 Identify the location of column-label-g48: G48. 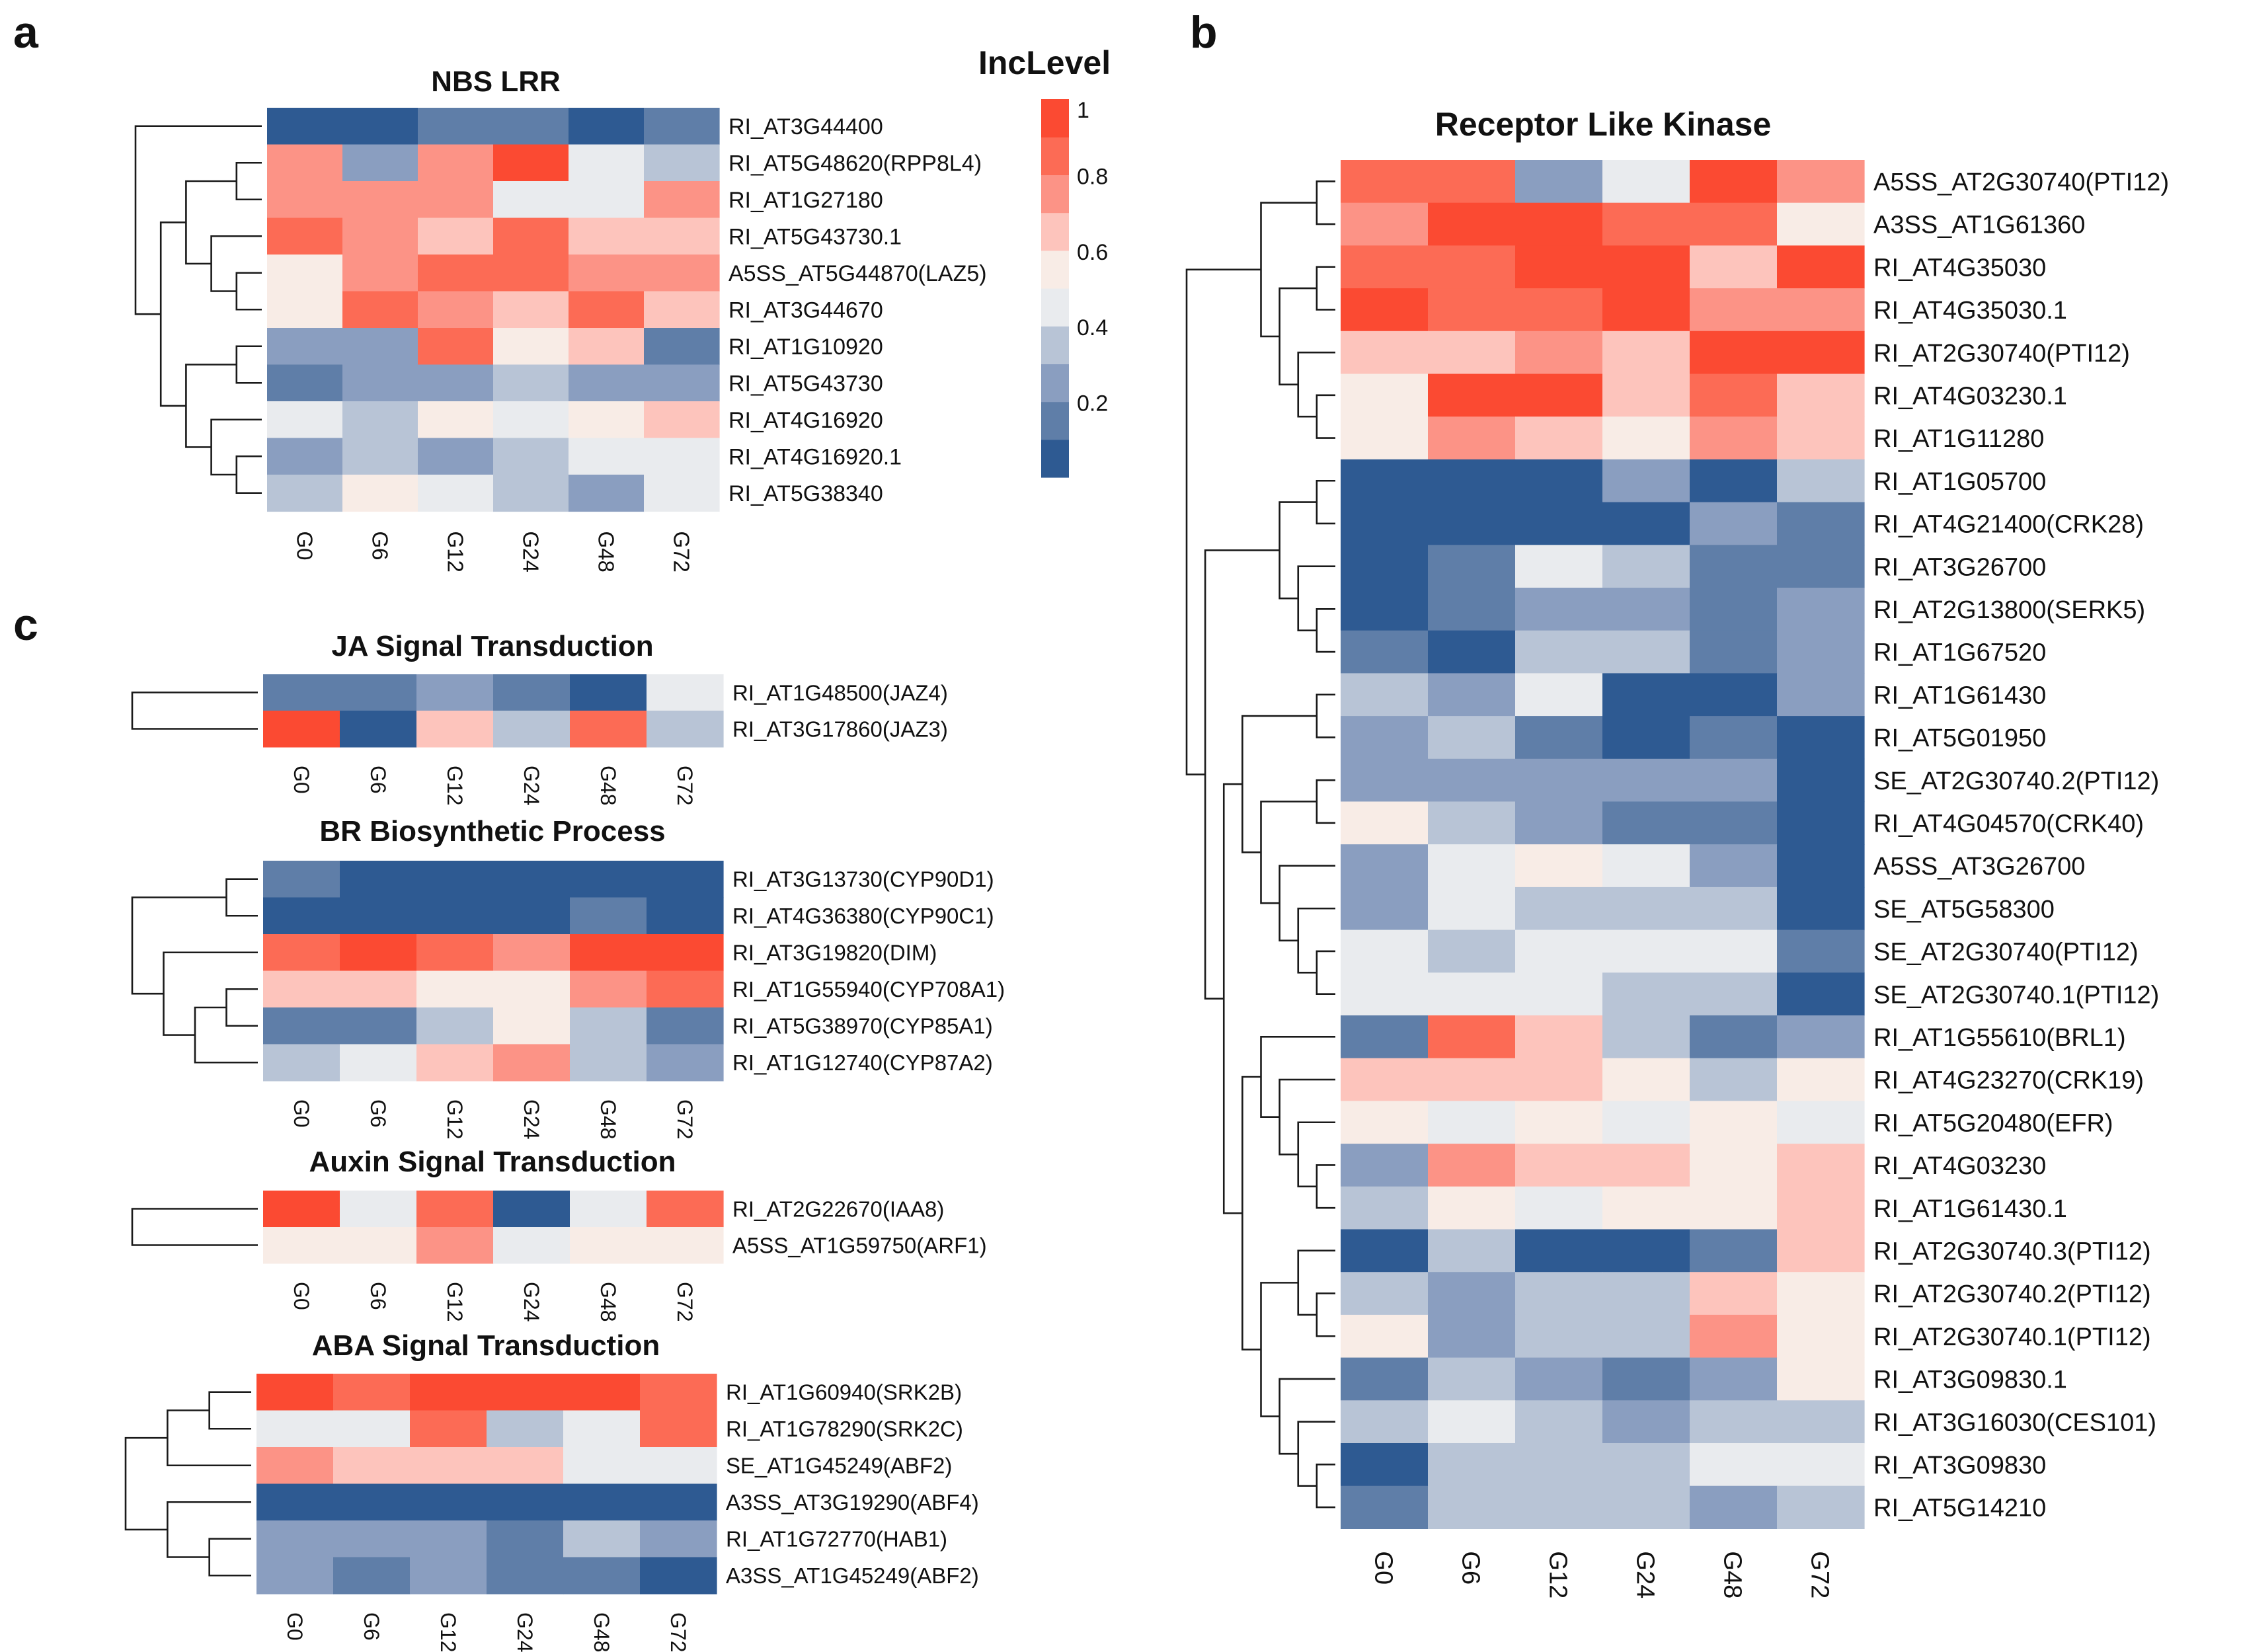
(606, 551).